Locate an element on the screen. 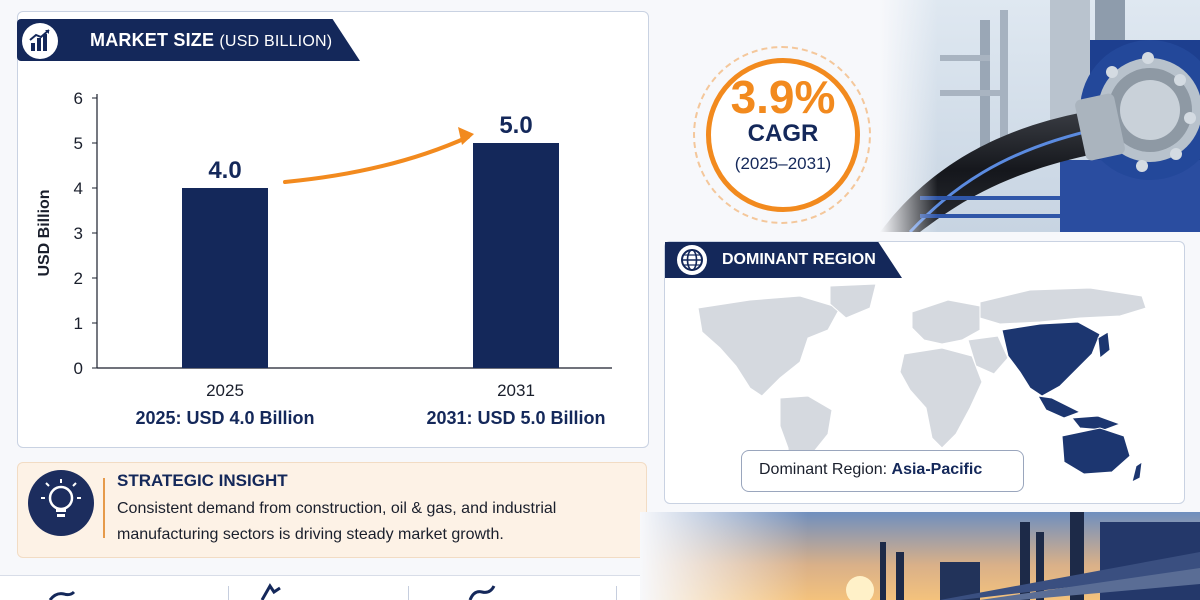 The height and width of the screenshot is (600, 1200). y-axis-label: USD Billion is located at coordinates (44, 232).